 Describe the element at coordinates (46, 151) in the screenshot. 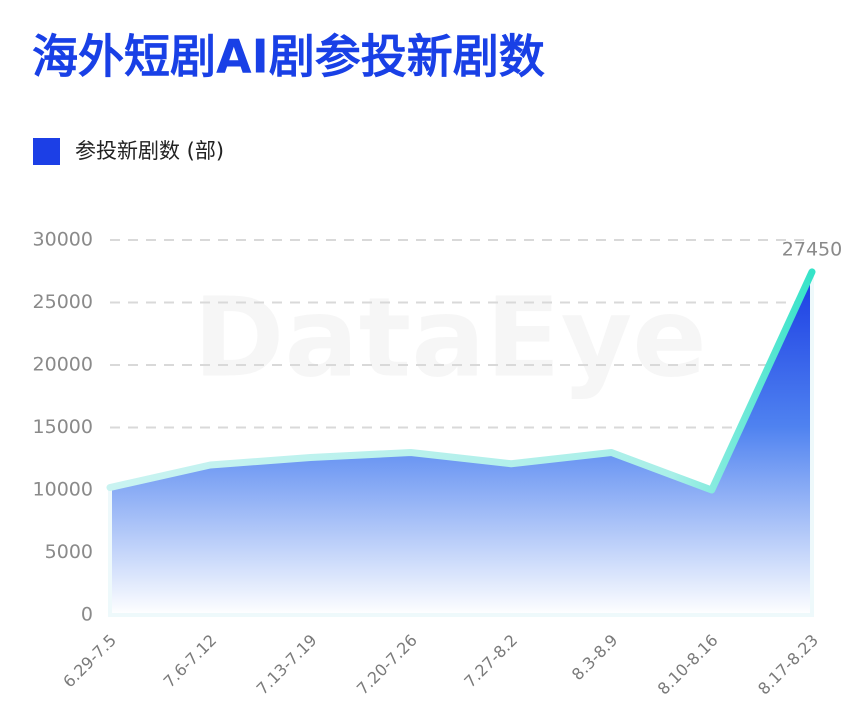

I see `legend-swatch` at that location.